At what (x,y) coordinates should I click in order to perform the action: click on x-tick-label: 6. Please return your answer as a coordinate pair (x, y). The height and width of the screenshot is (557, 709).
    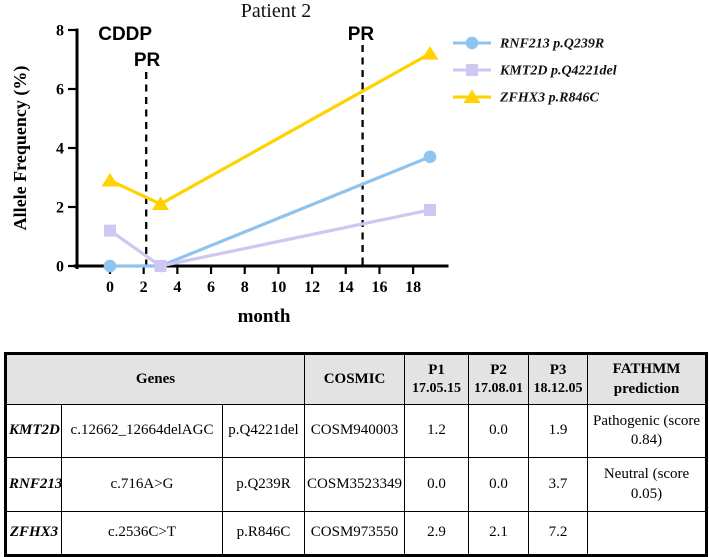
    Looking at the image, I should click on (211, 287).